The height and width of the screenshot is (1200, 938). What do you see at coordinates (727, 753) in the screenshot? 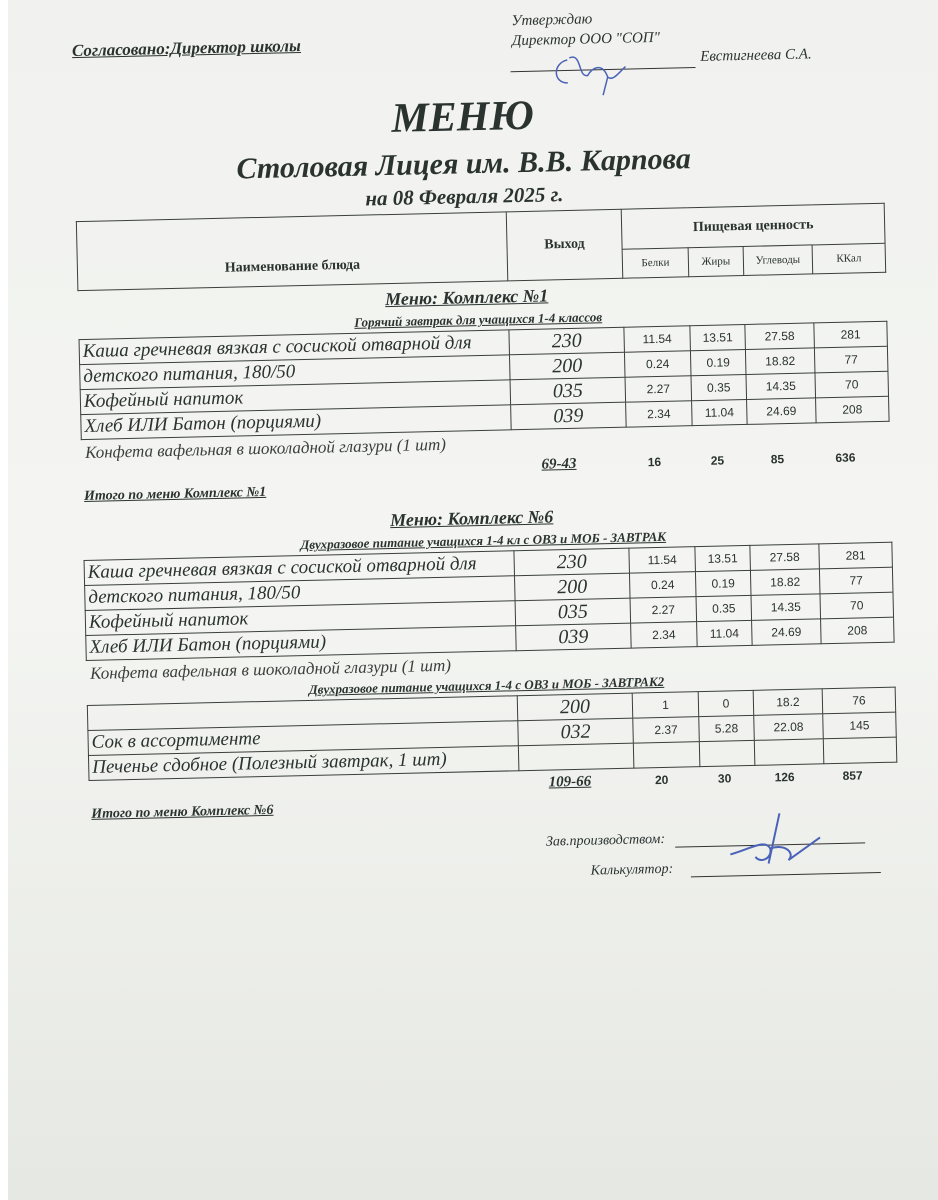
I see `dish-fat` at bounding box center [727, 753].